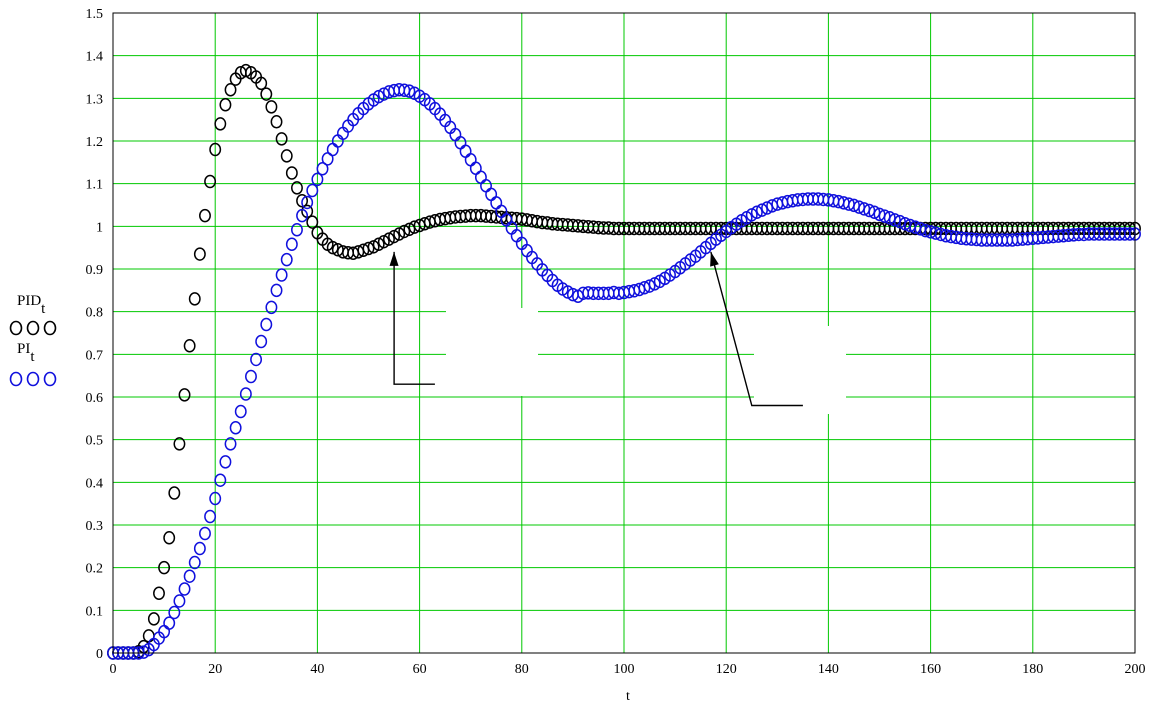 The image size is (1159, 709). I want to click on y-tick-label: 1.3, so click(95, 99).